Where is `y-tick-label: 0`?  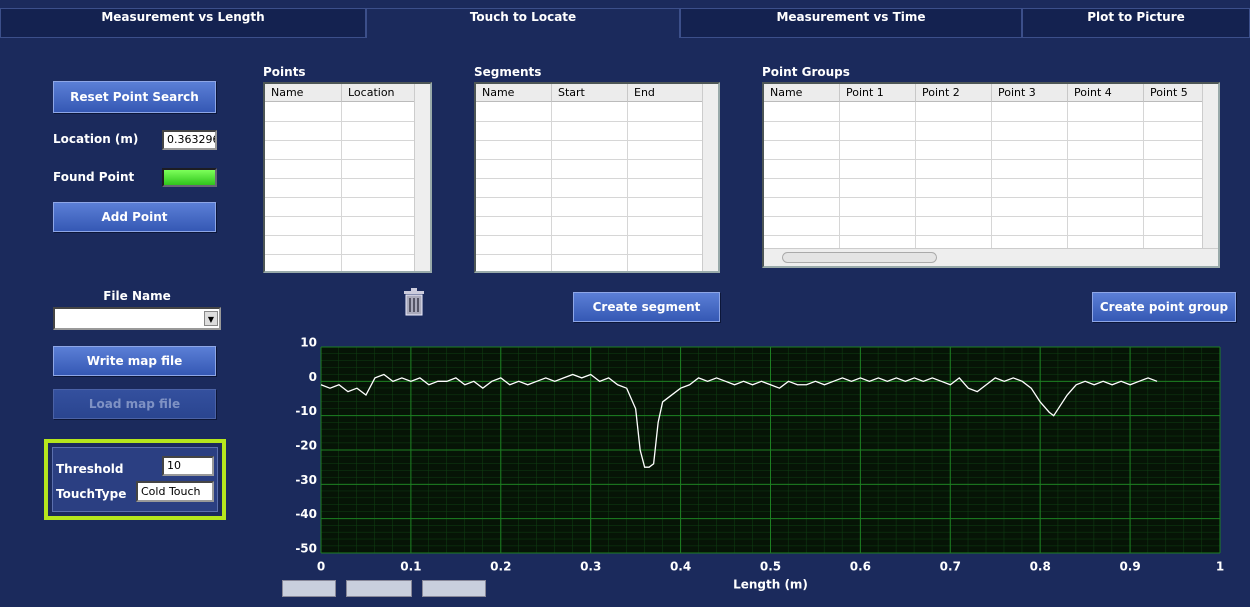
y-tick-label: 0 is located at coordinates (313, 377).